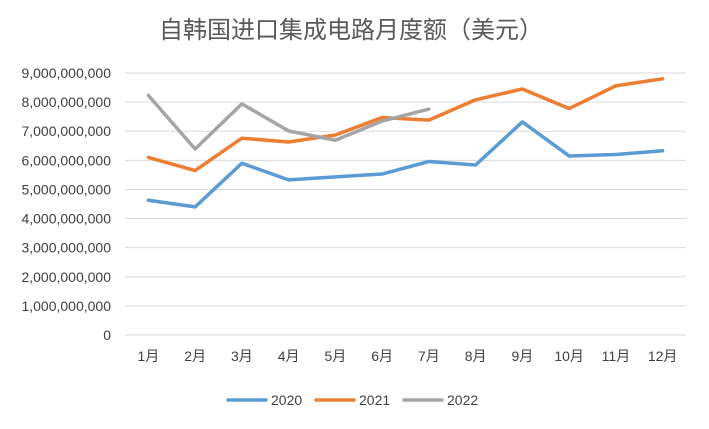 This screenshot has width=709, height=429. Describe the element at coordinates (242, 356) in the screenshot. I see `x-tick-label: 3月` at that location.